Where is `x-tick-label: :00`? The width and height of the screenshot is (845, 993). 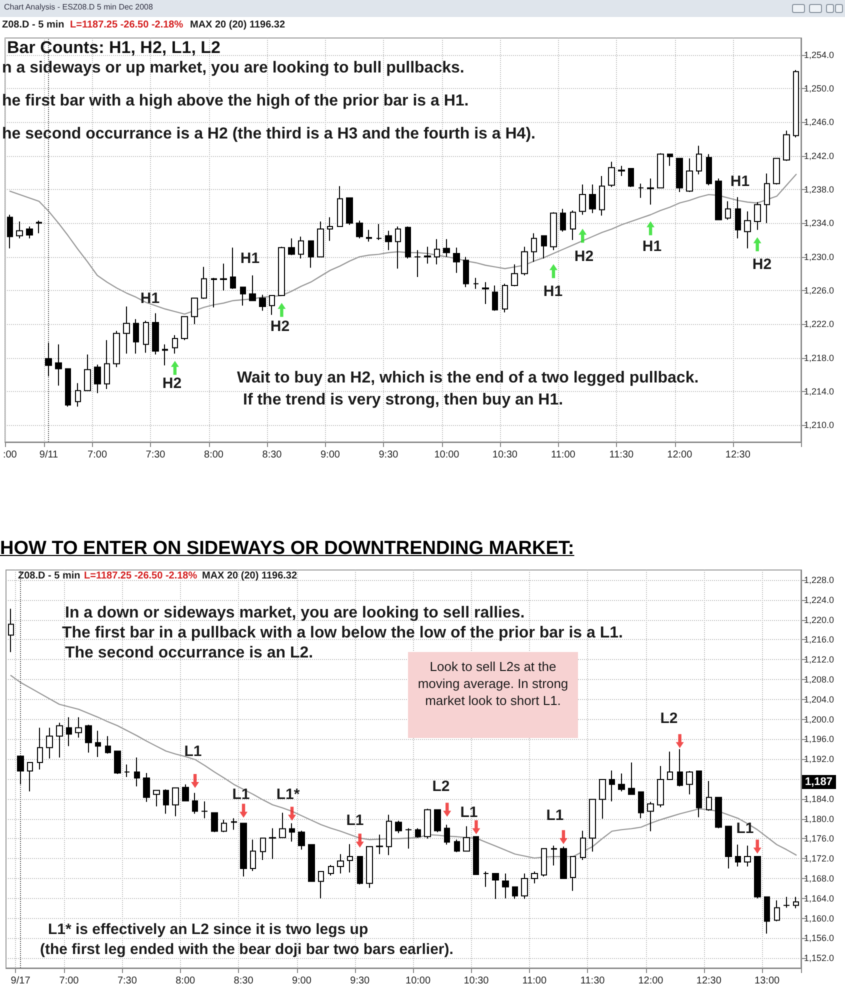
x-tick-label: :00 is located at coordinates (10, 455).